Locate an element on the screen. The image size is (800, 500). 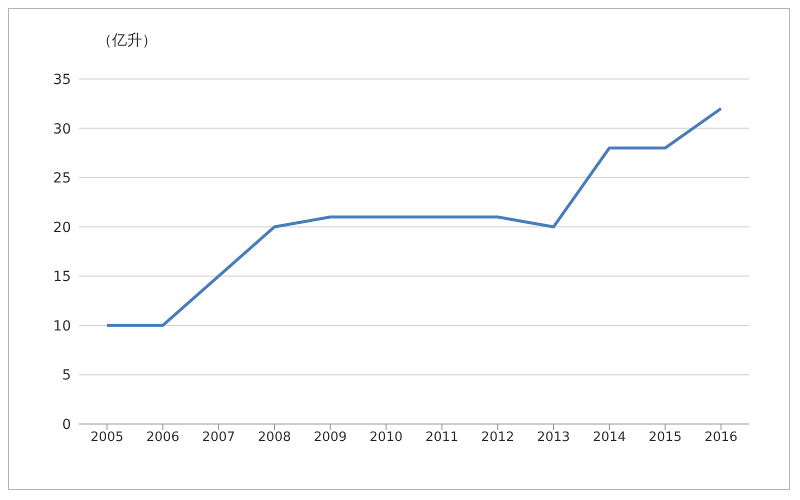
x-tick-label: 2014 is located at coordinates (609, 438).